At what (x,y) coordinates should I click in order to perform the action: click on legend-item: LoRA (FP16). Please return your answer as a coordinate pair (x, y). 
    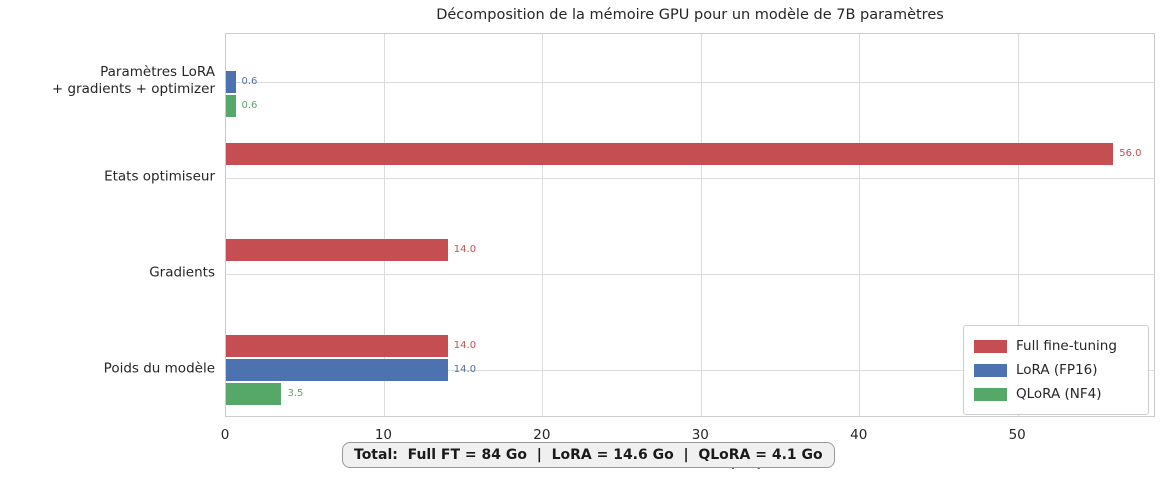
    Looking at the image, I should click on (1056, 370).